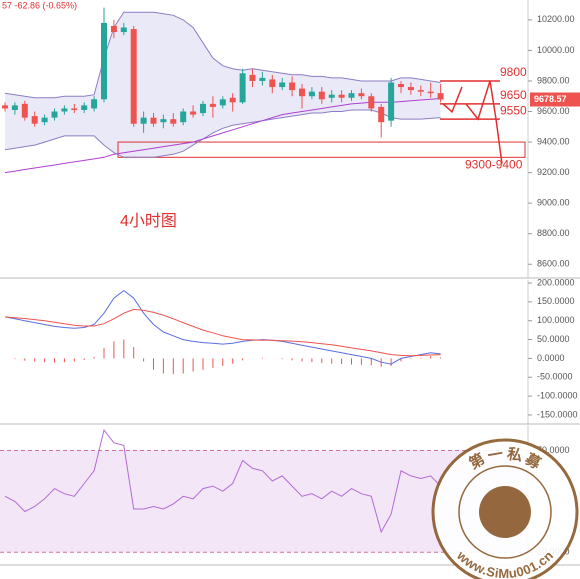  I want to click on timeframe-label: 4小时图, so click(148, 221).